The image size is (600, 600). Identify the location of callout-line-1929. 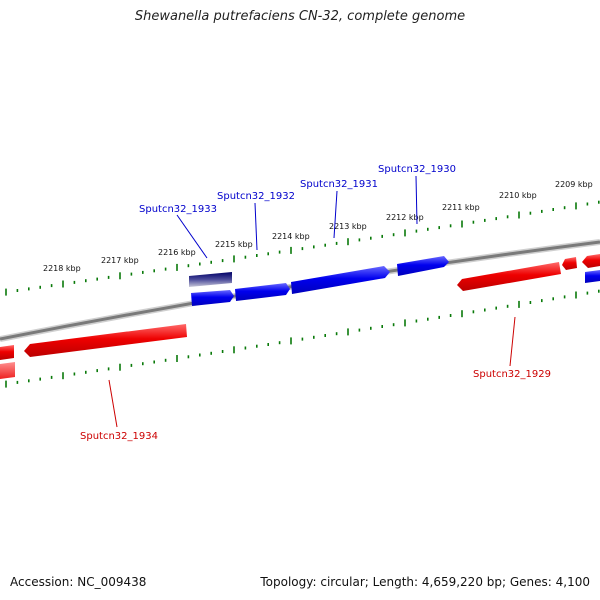
(512, 341).